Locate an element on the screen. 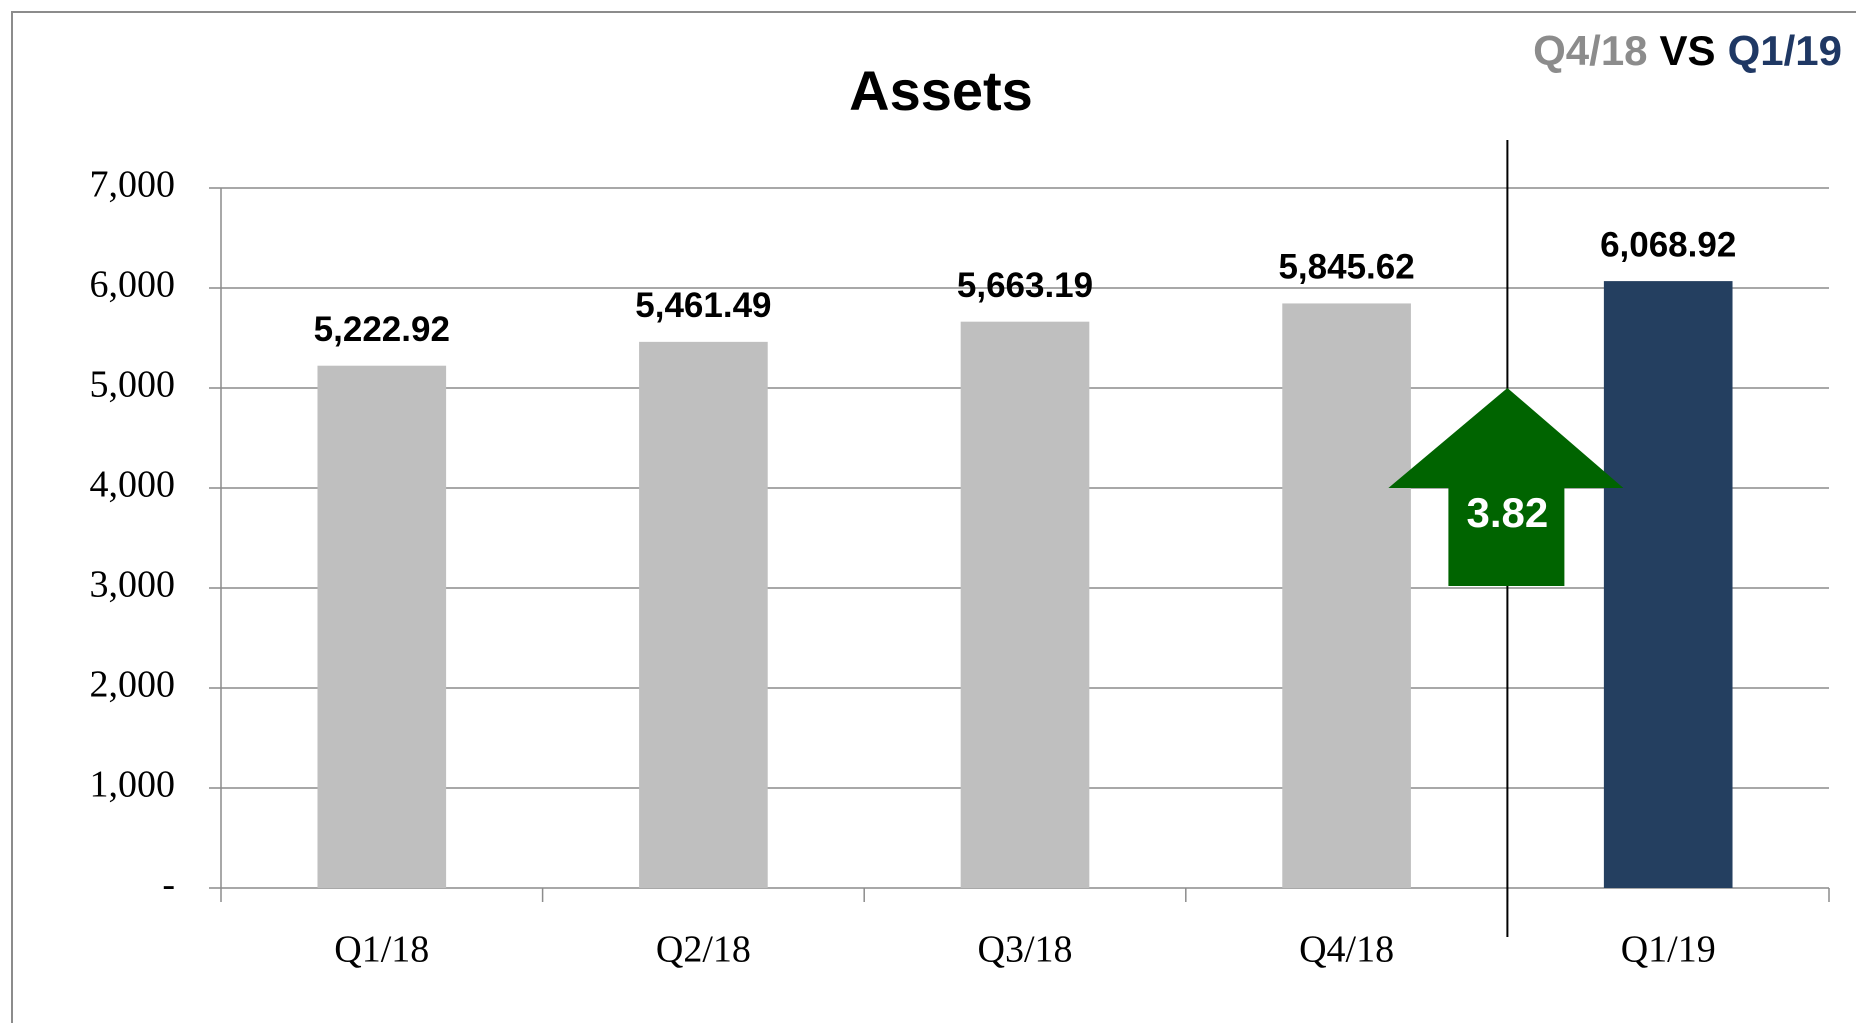 Image resolution: width=1856 pixels, height=1023 pixels. data-label: 5,222.92 is located at coordinates (382, 329).